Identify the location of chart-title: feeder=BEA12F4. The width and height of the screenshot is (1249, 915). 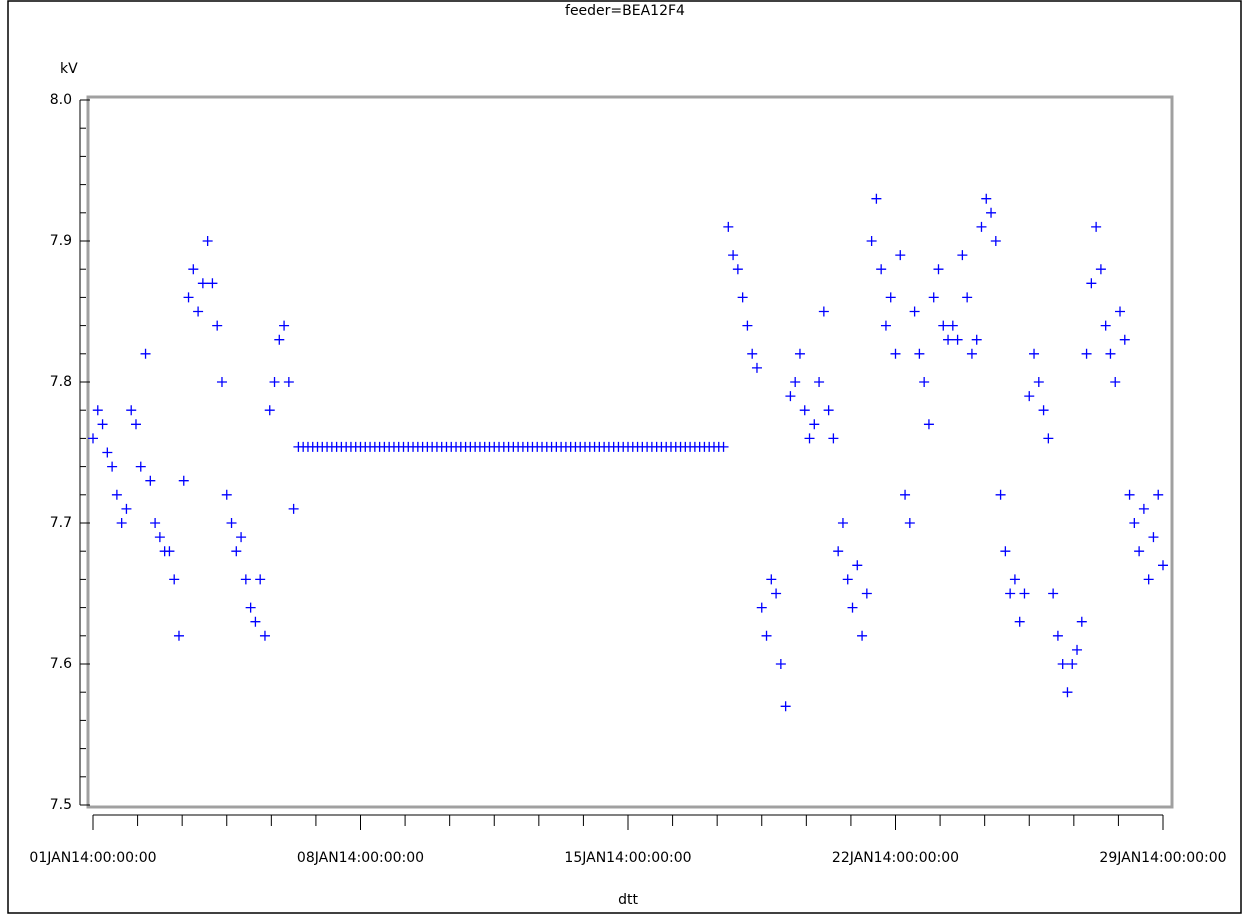
(625, 11).